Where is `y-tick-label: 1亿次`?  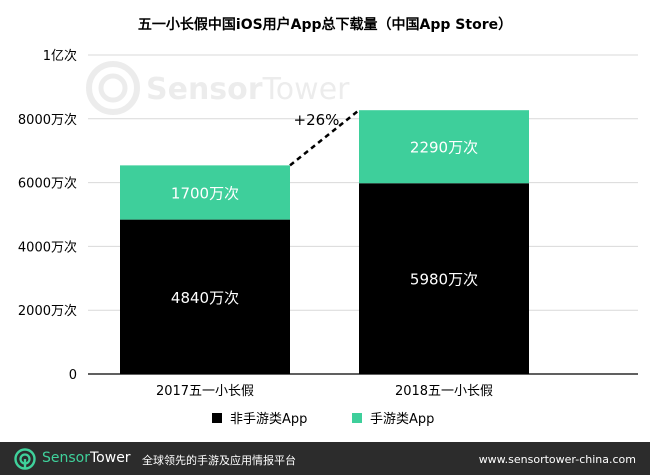 y-tick-label: 1亿次 is located at coordinates (60, 56).